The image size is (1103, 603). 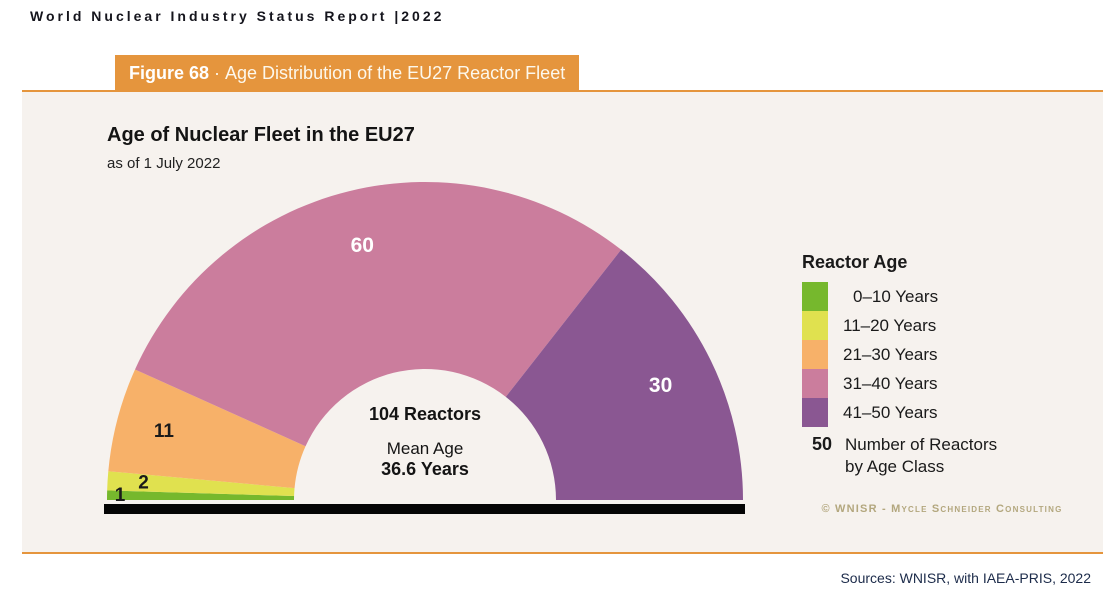 What do you see at coordinates (143, 483) in the screenshot?
I see `slice-value-label-1: 2` at bounding box center [143, 483].